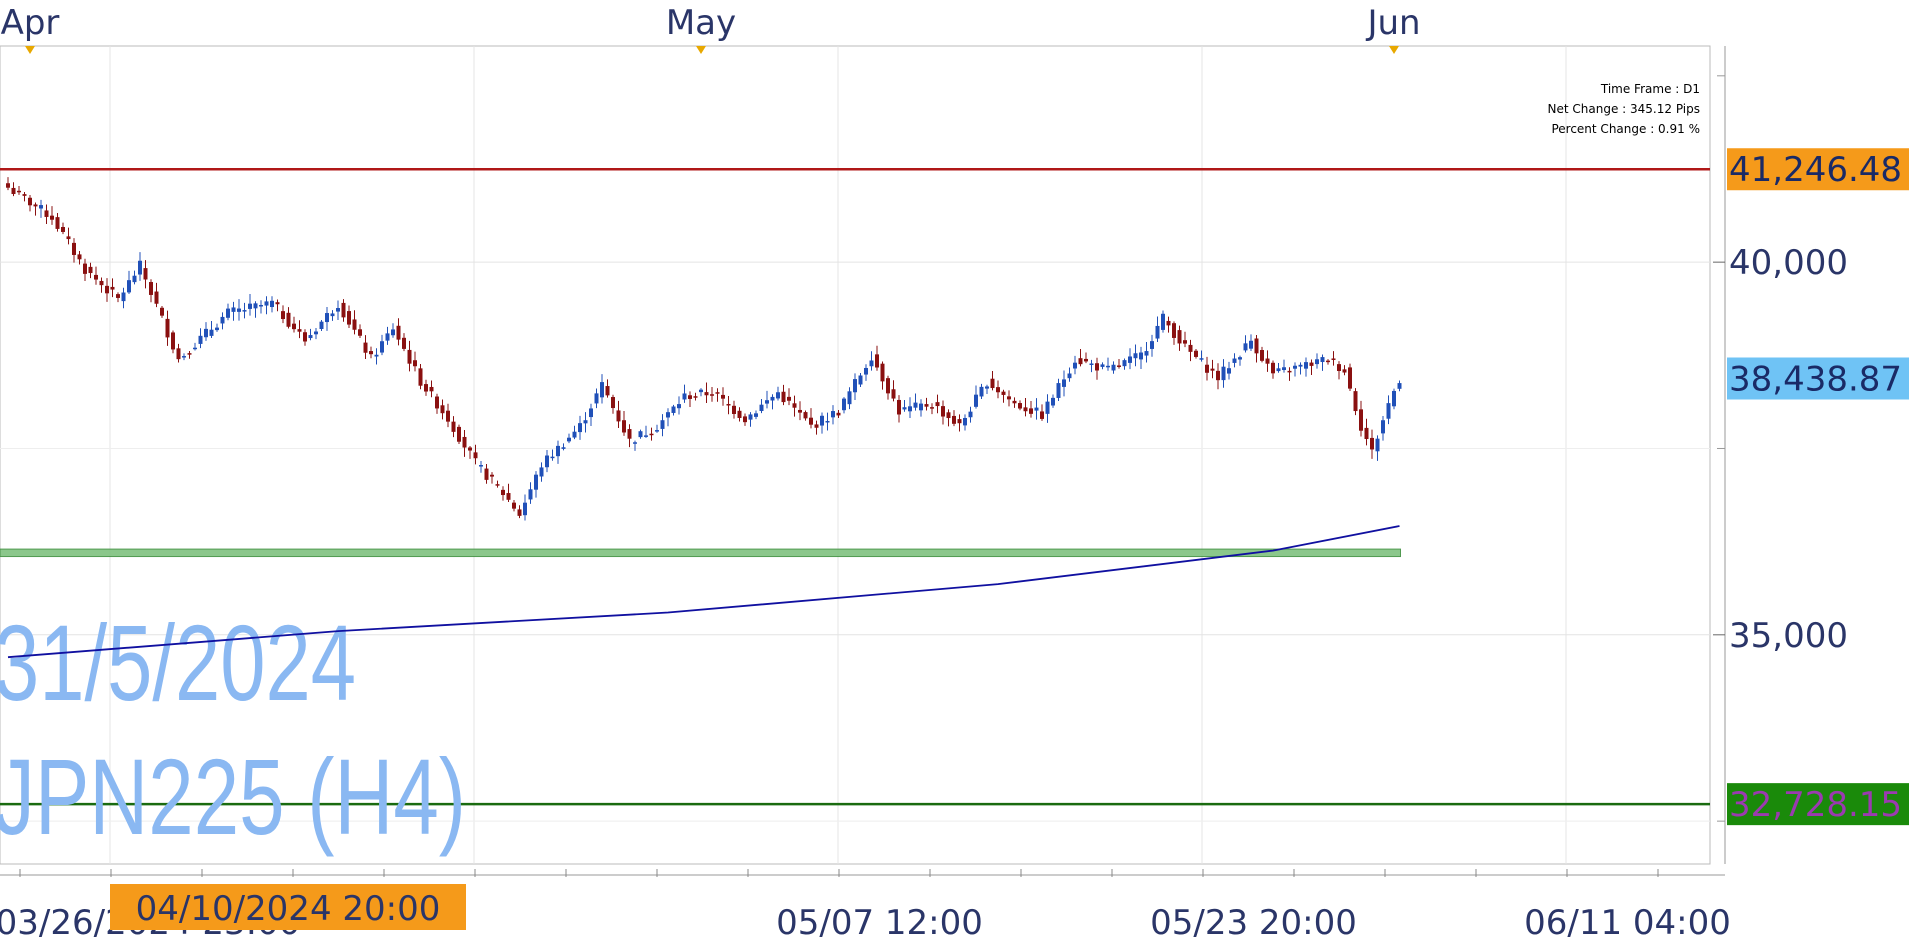 The width and height of the screenshot is (1909, 948). I want to click on month-marker, so click(701, 50).